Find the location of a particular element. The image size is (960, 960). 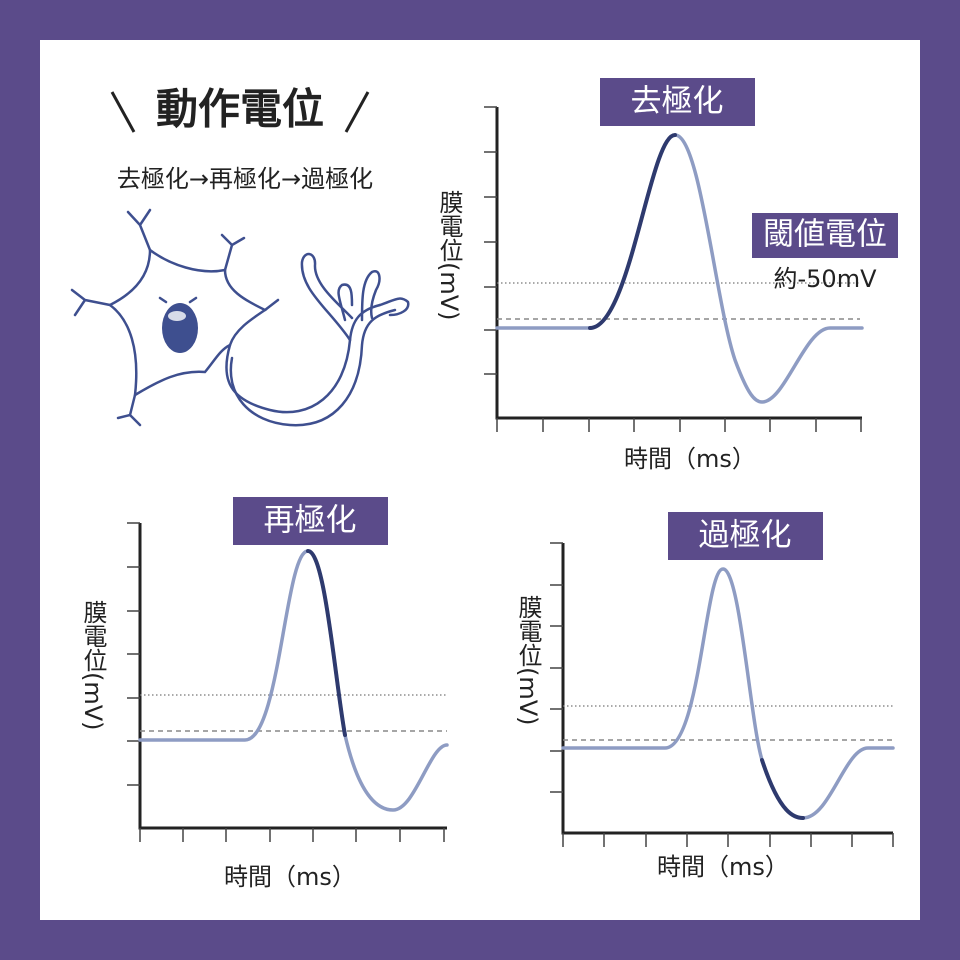

title: 動作電位 is located at coordinates (240, 109).